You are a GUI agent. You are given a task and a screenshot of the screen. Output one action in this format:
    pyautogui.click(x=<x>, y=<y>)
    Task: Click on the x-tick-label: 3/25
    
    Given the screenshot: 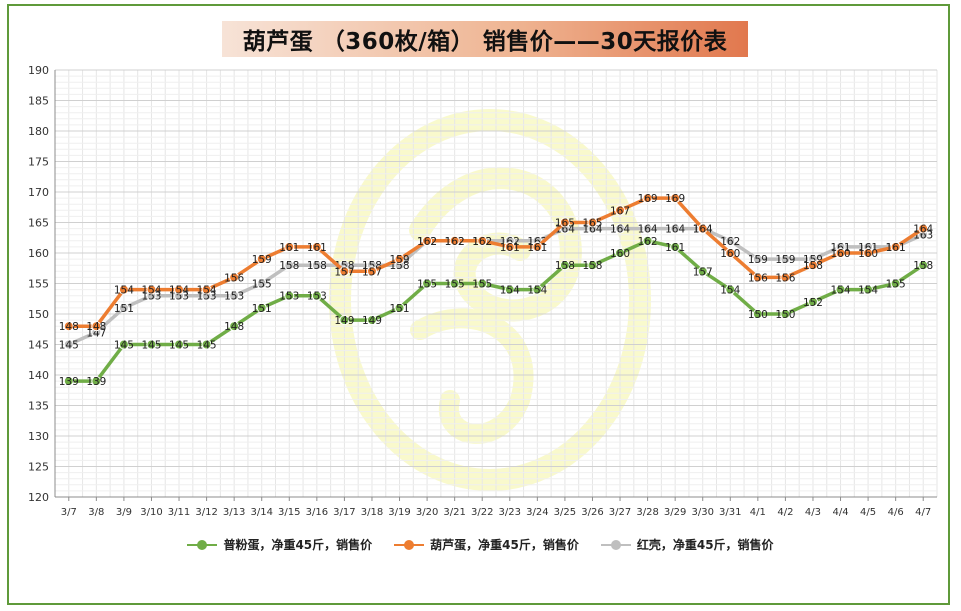 What is the action you would take?
    pyautogui.click(x=565, y=512)
    